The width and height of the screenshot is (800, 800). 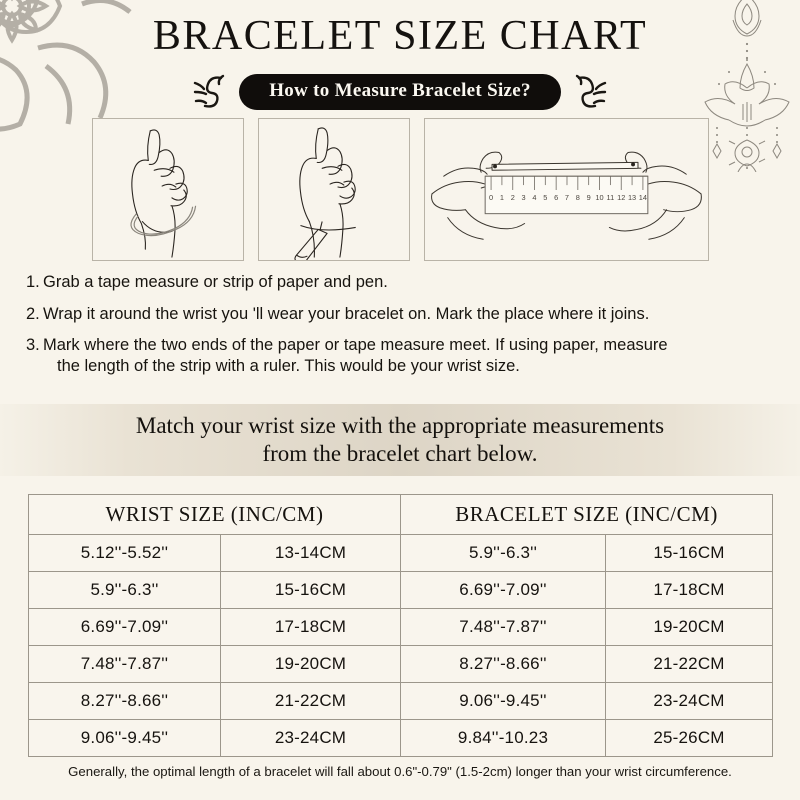 What do you see at coordinates (124, 553) in the screenshot?
I see `table-cell: 5.12''-5.52''` at bounding box center [124, 553].